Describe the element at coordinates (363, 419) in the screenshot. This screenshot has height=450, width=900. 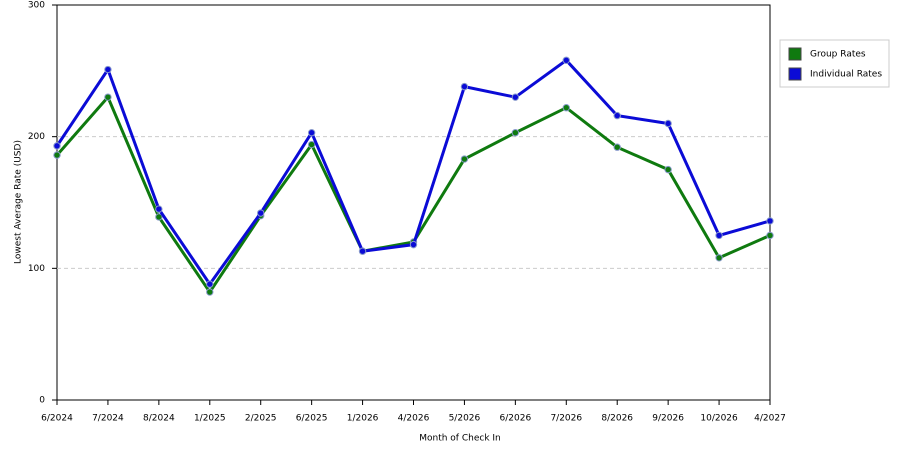
I see `x-tick-label: 1/2026` at that location.